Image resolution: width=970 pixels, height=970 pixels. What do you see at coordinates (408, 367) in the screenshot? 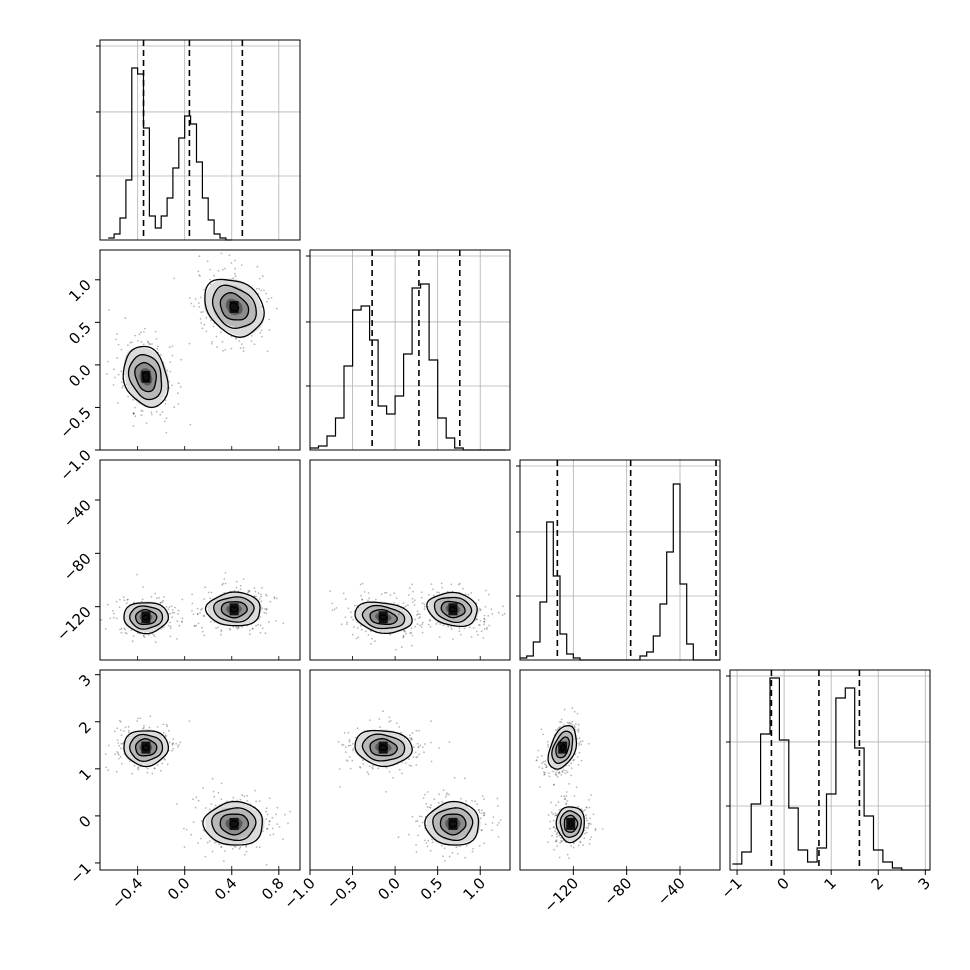
I see `histogram-step-line` at bounding box center [408, 367].